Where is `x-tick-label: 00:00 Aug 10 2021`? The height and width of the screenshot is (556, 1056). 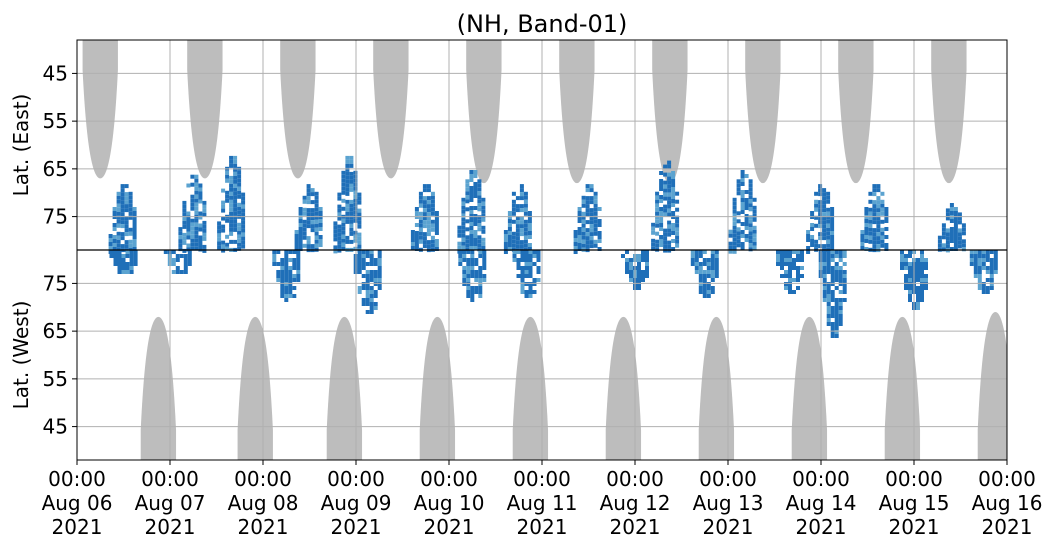 x-tick-label: 00:00 Aug 10 2021 is located at coordinates (449, 503).